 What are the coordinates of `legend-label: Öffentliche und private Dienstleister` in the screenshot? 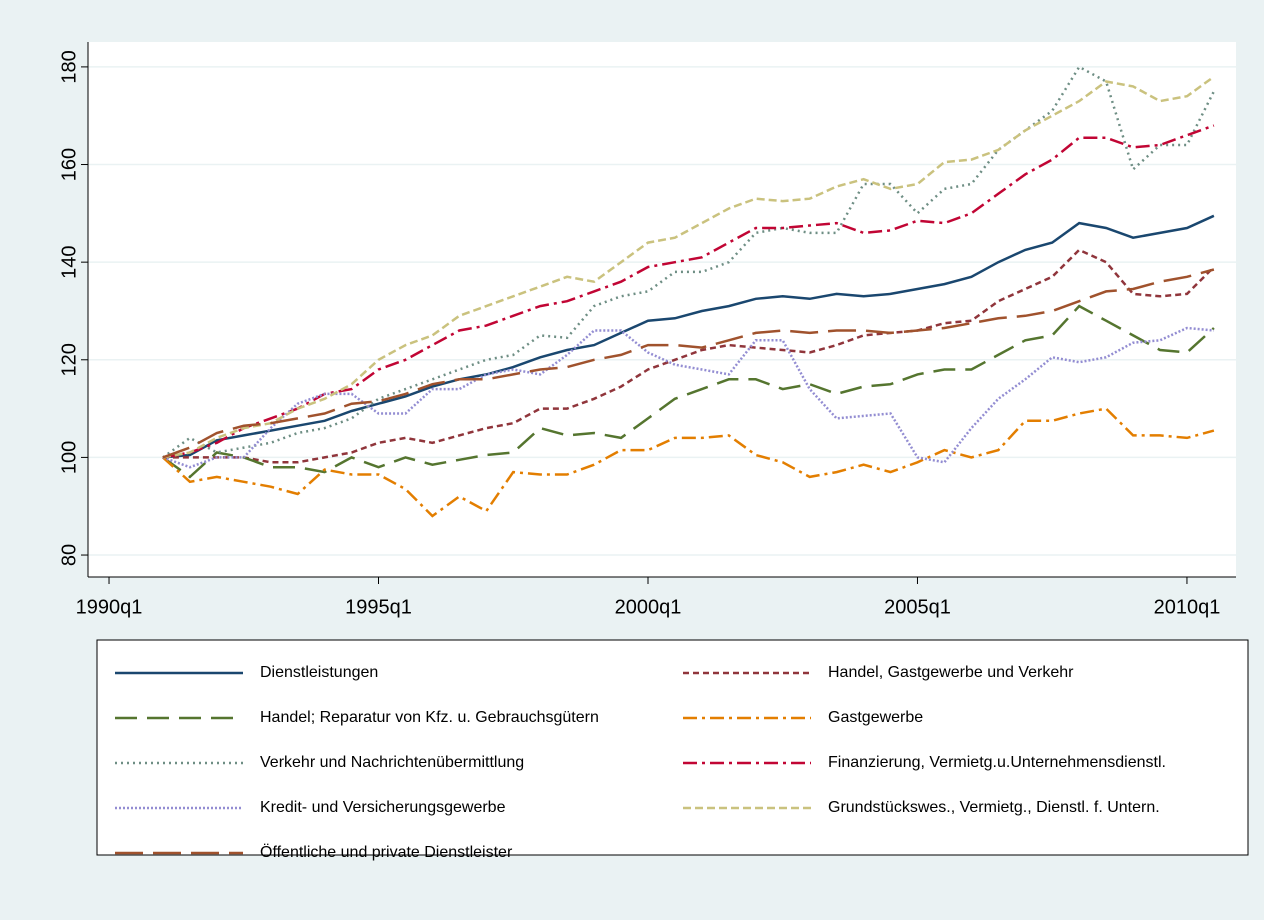 It's located at (386, 852).